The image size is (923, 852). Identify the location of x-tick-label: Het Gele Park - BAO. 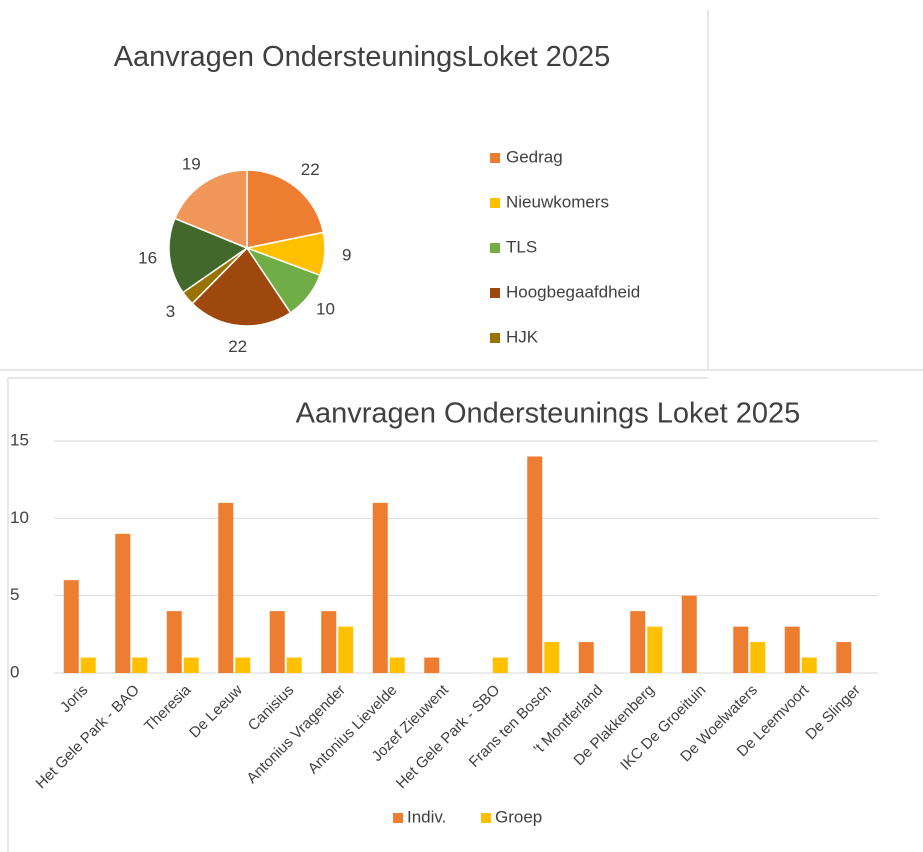
(87, 737).